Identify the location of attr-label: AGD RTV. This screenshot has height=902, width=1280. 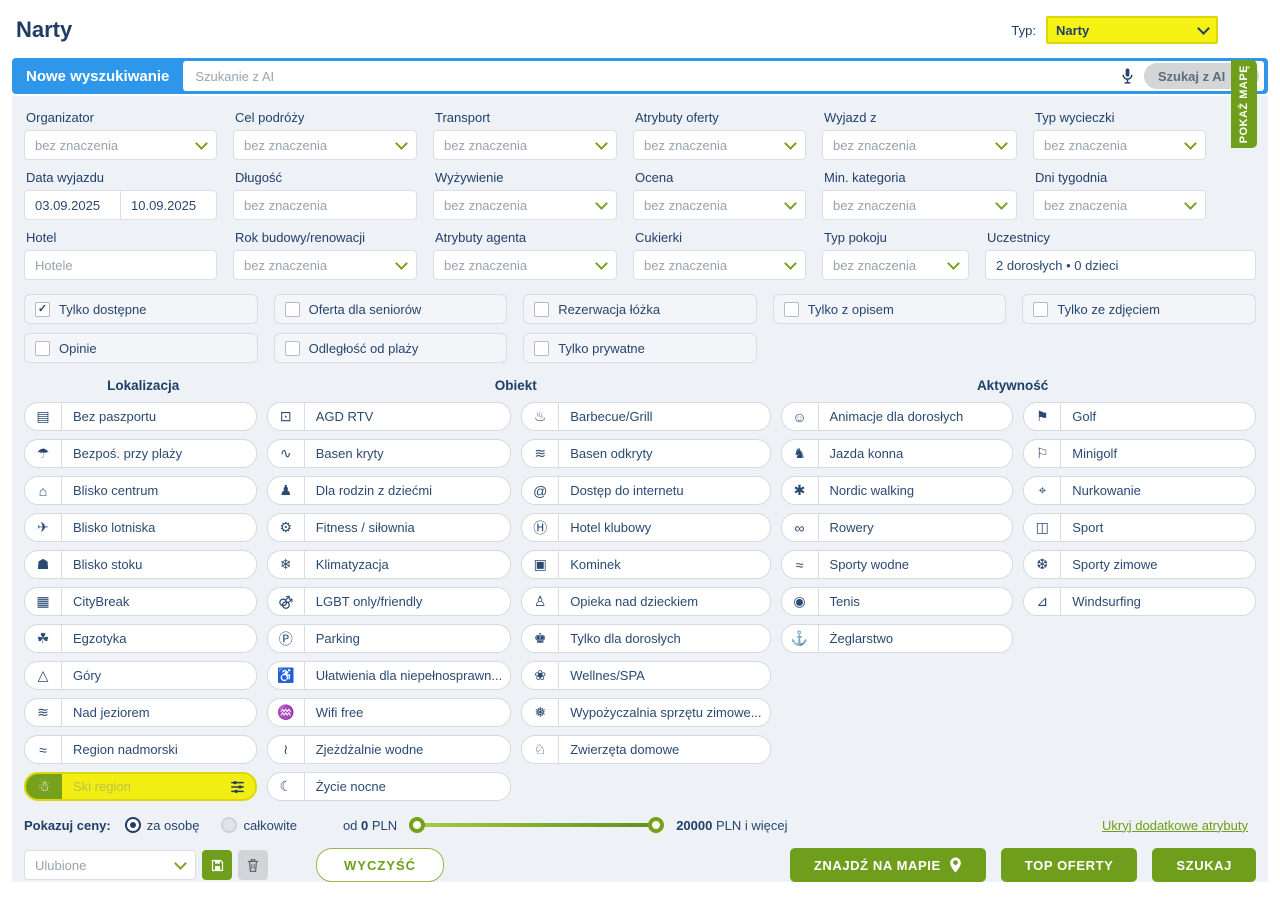
(344, 416).